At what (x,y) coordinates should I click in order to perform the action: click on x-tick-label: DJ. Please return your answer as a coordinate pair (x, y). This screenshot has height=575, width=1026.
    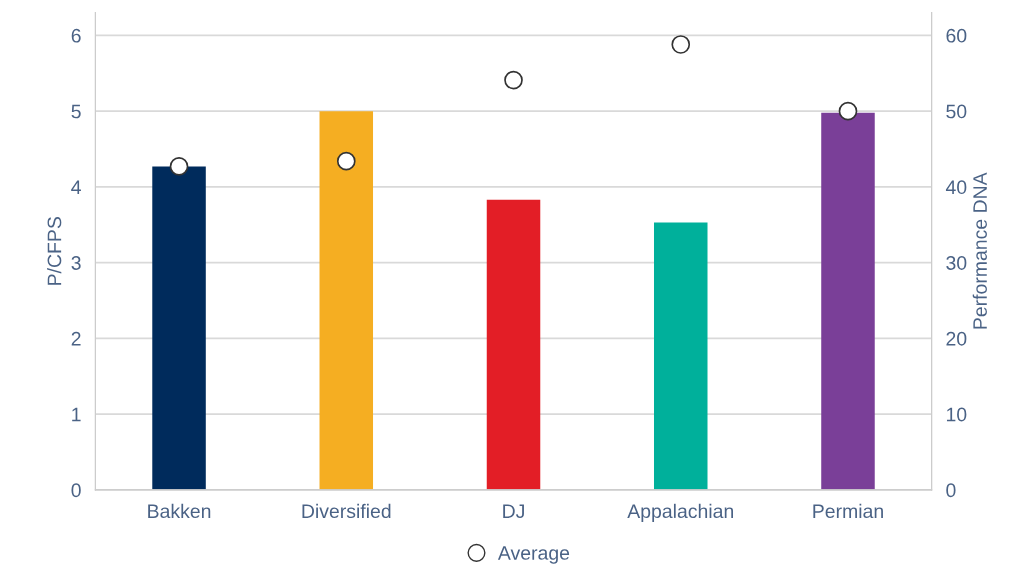
    Looking at the image, I should click on (513, 511).